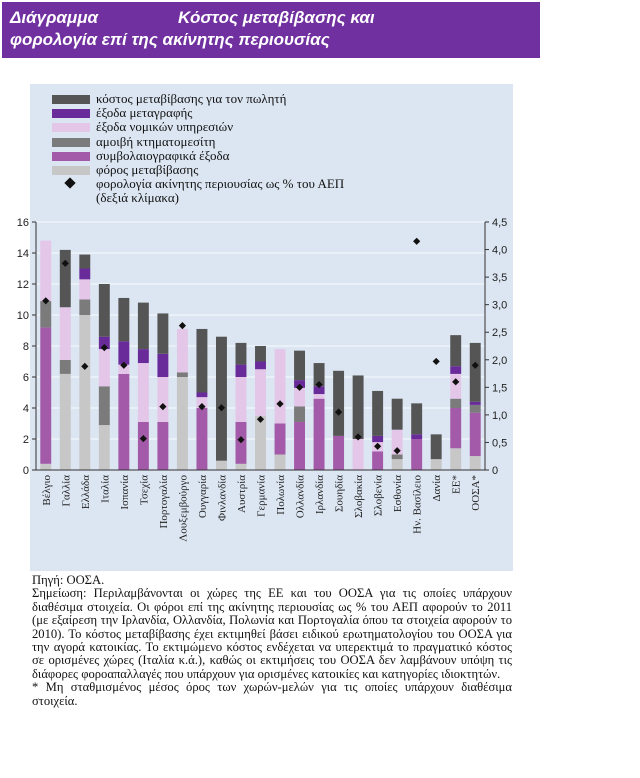  Describe the element at coordinates (54, 17) in the screenshot. I see `figure-label: Διάγραμμα` at that location.